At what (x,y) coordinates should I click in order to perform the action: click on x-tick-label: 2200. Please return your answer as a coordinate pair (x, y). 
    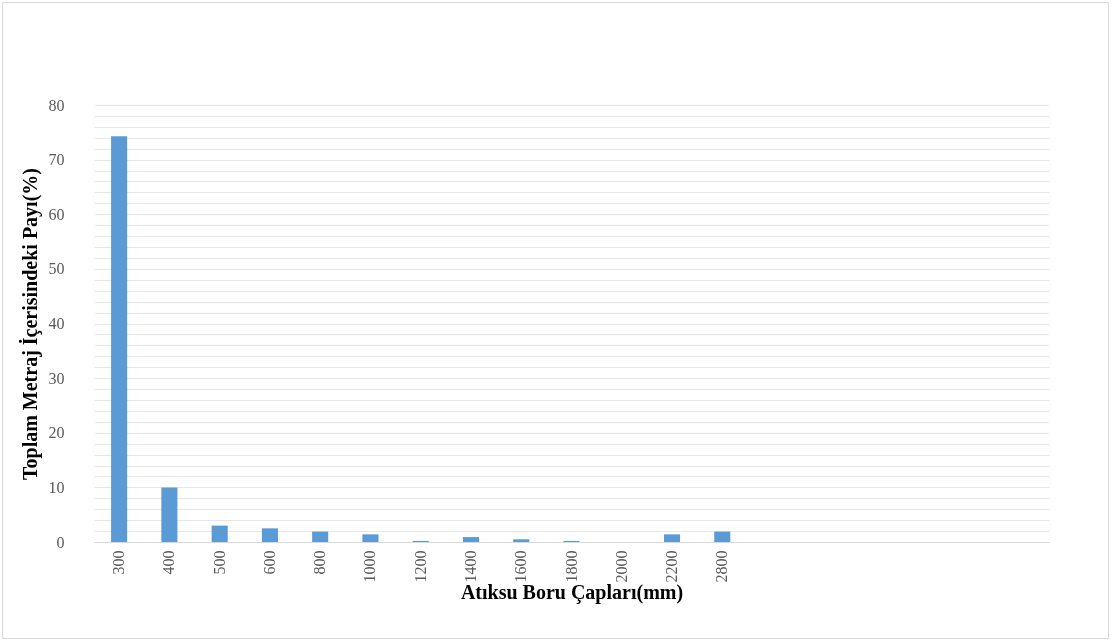
    Looking at the image, I should click on (672, 566).